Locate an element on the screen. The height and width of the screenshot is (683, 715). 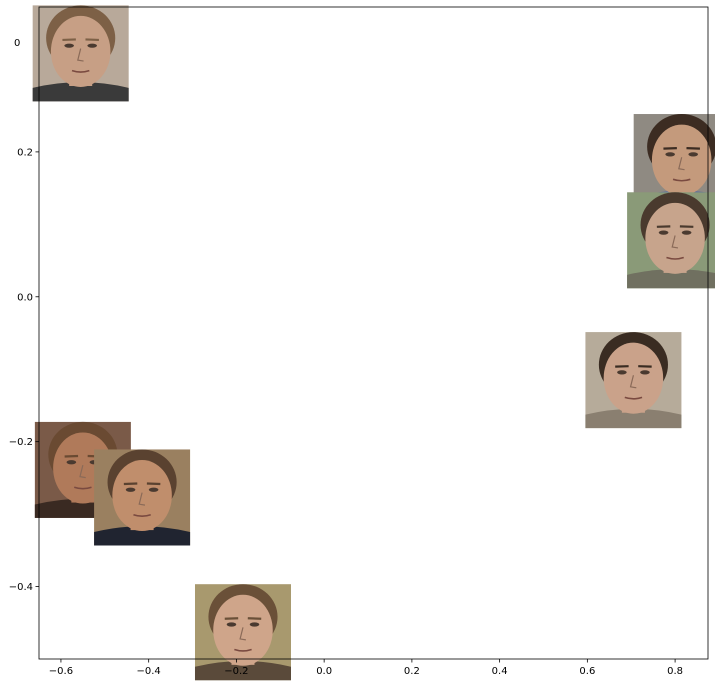
y-axis-ticks: −0.4 −0.2 0.0 0.2 is located at coordinates (24, 370).